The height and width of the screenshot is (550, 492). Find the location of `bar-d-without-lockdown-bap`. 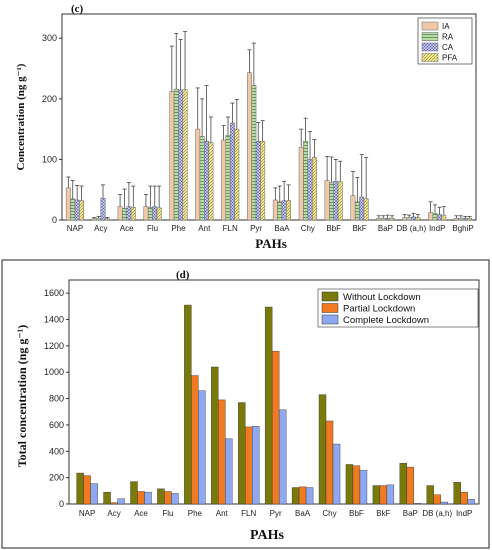

bar-d-without-lockdown-bap is located at coordinates (403, 483).